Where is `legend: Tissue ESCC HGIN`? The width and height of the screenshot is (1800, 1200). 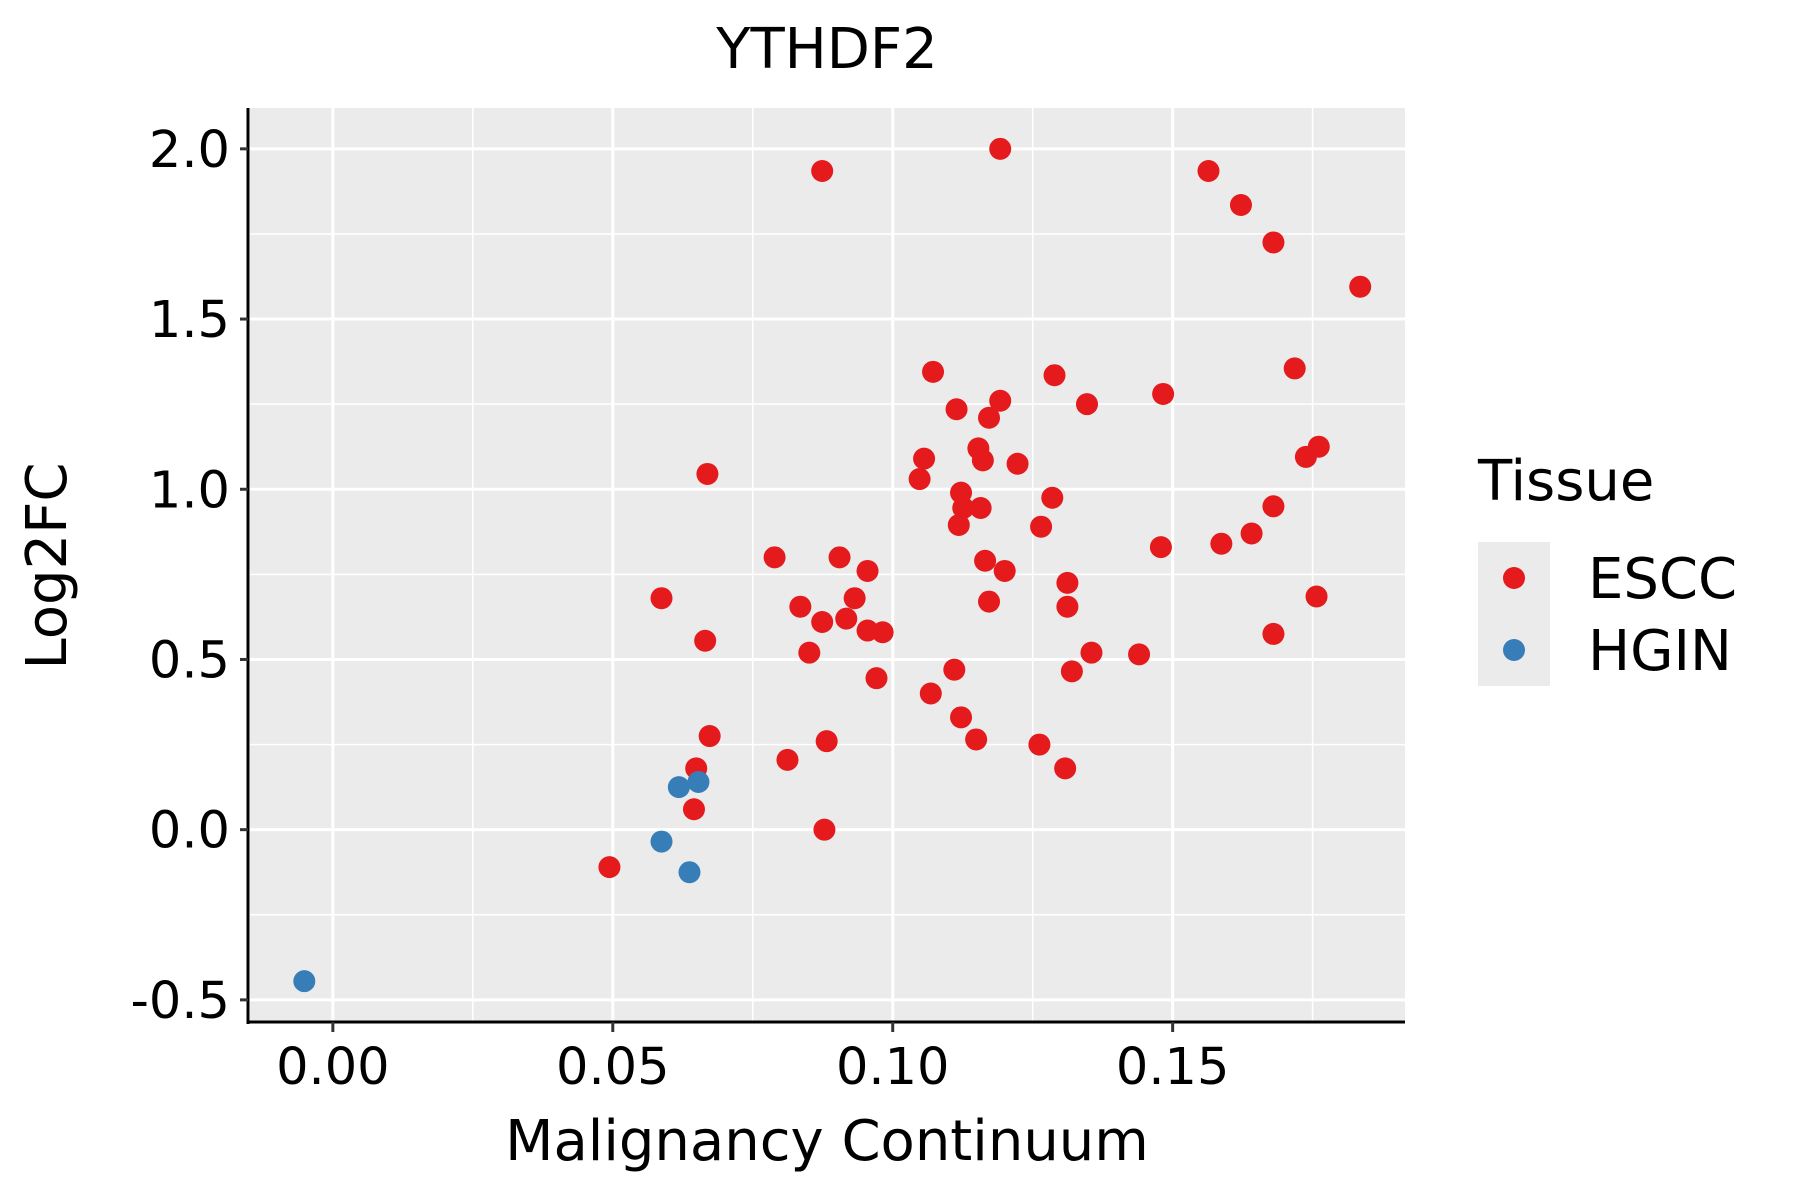
legend: Tissue ESCC HGIN is located at coordinates (1607, 567).